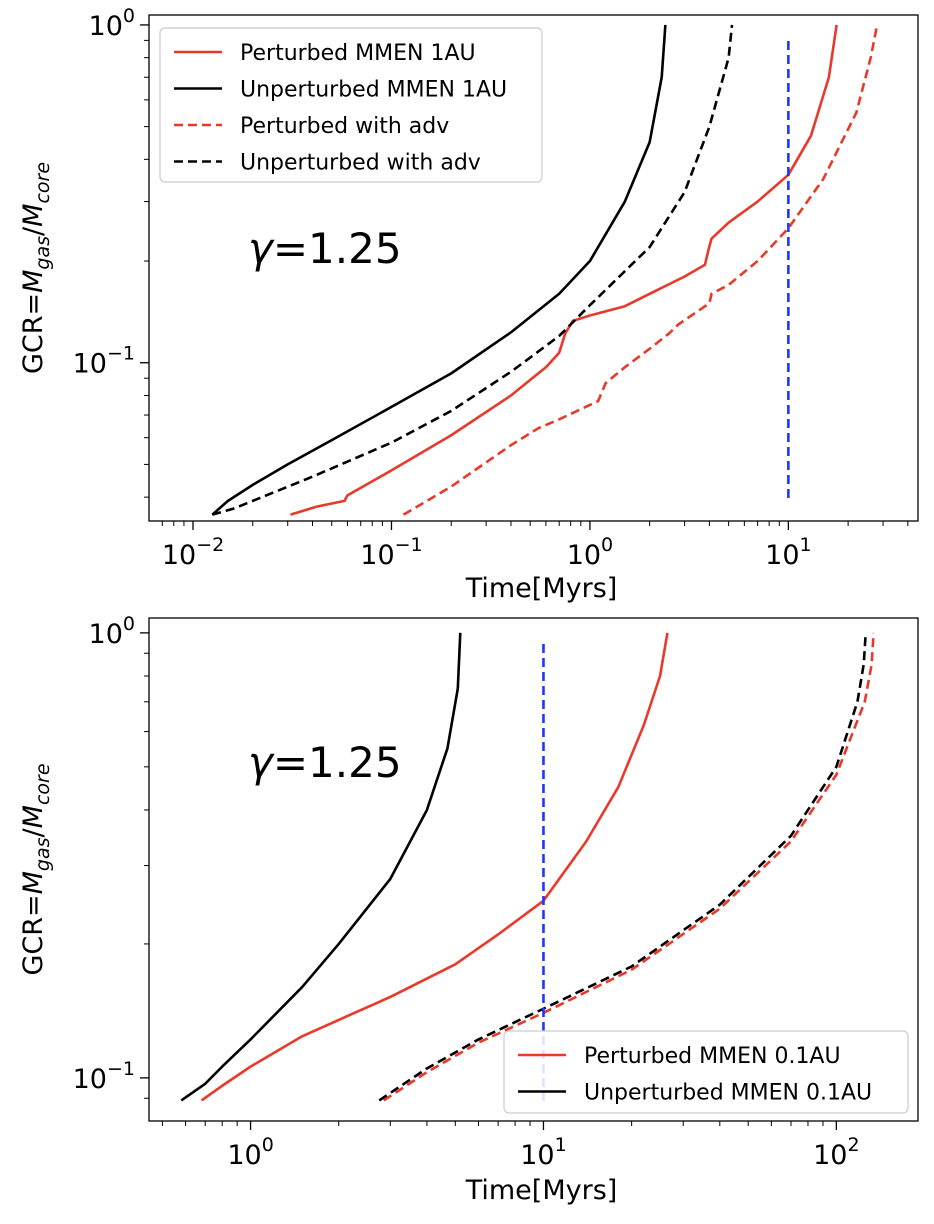  I want to click on legend-entry-label: Unperturbed with adv, so click(360, 163).